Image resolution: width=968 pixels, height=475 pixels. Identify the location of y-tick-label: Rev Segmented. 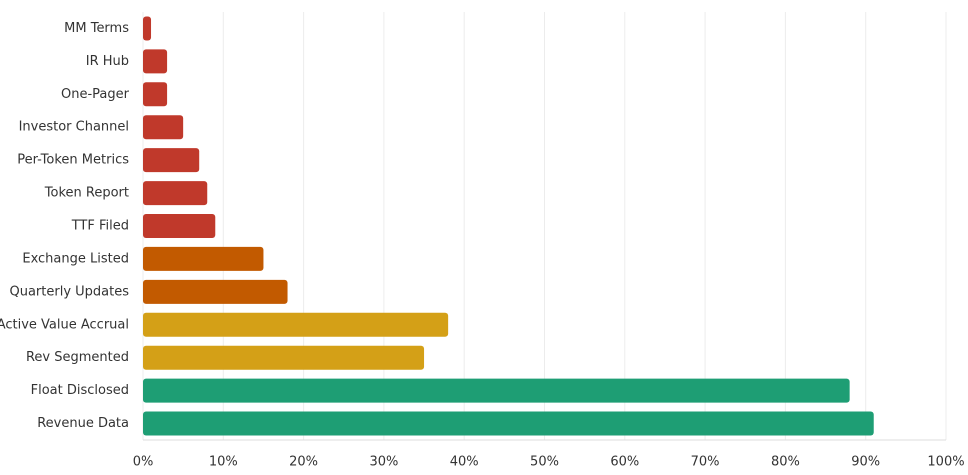
(77, 357).